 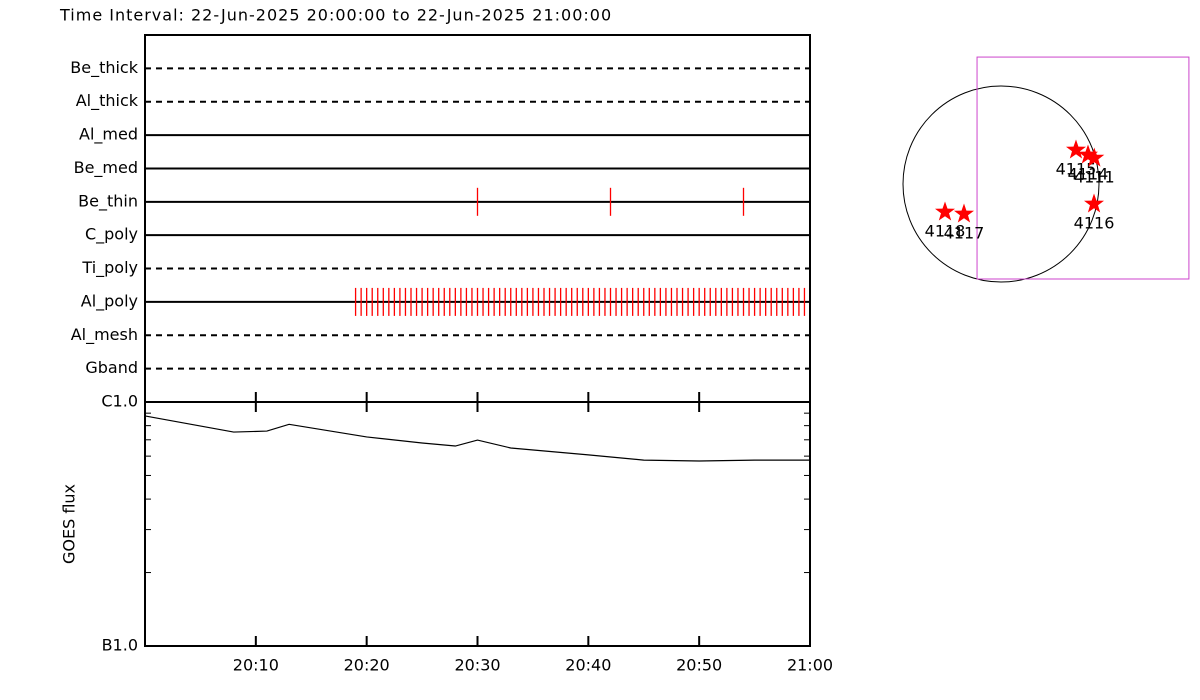 I want to click on y-axis-label: GOES flux, so click(x=69, y=524).